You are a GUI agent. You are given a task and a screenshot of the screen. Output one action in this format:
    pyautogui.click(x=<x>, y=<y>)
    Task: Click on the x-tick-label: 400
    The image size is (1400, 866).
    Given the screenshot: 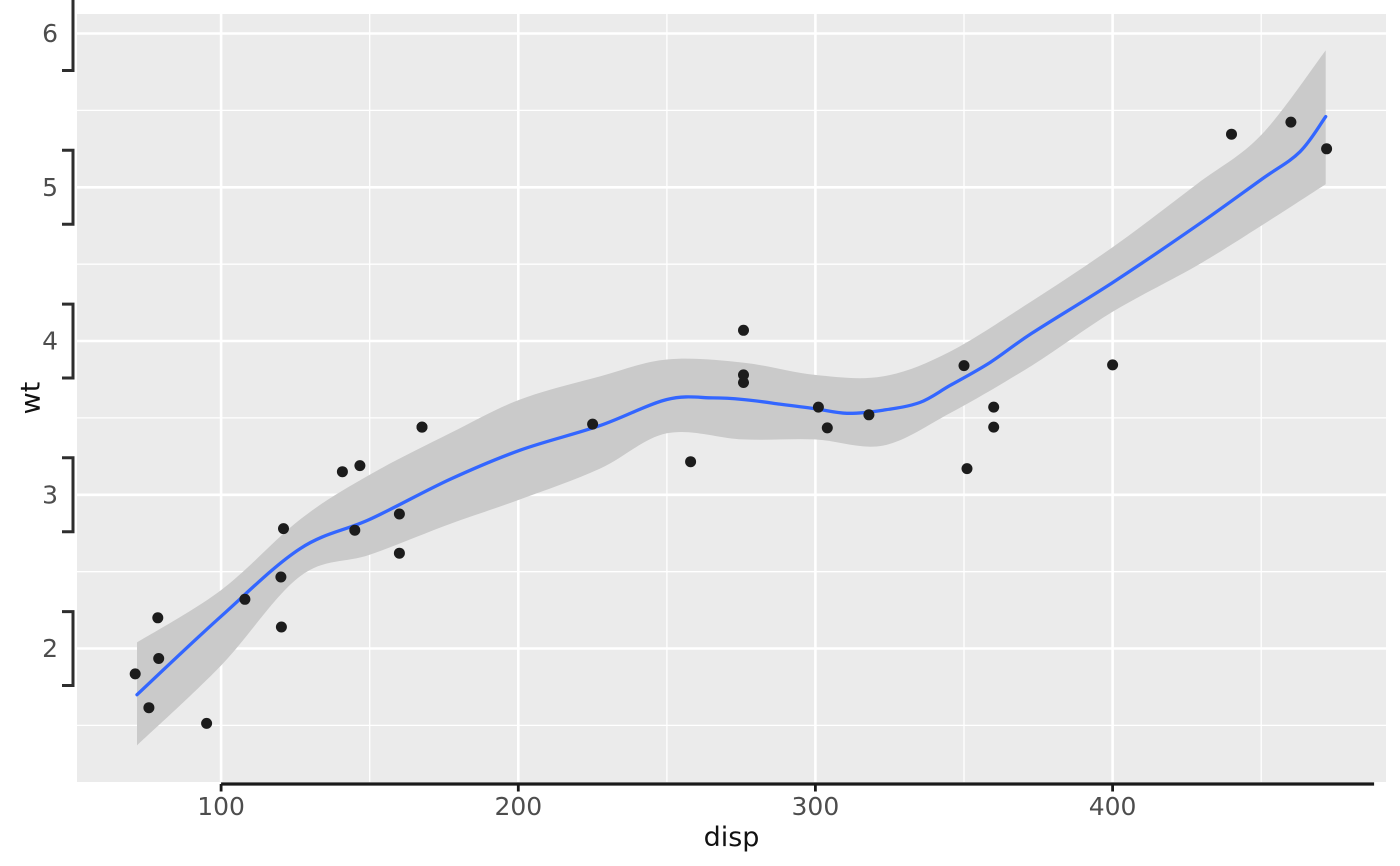 What is the action you would take?
    pyautogui.click(x=1113, y=806)
    